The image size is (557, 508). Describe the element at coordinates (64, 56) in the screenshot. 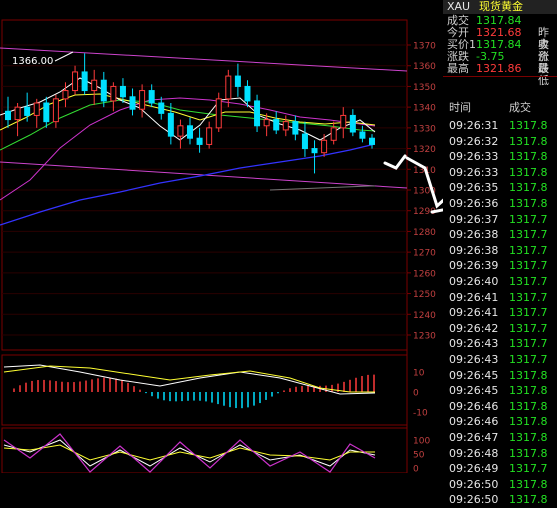

I see `annotation-pointer` at that location.